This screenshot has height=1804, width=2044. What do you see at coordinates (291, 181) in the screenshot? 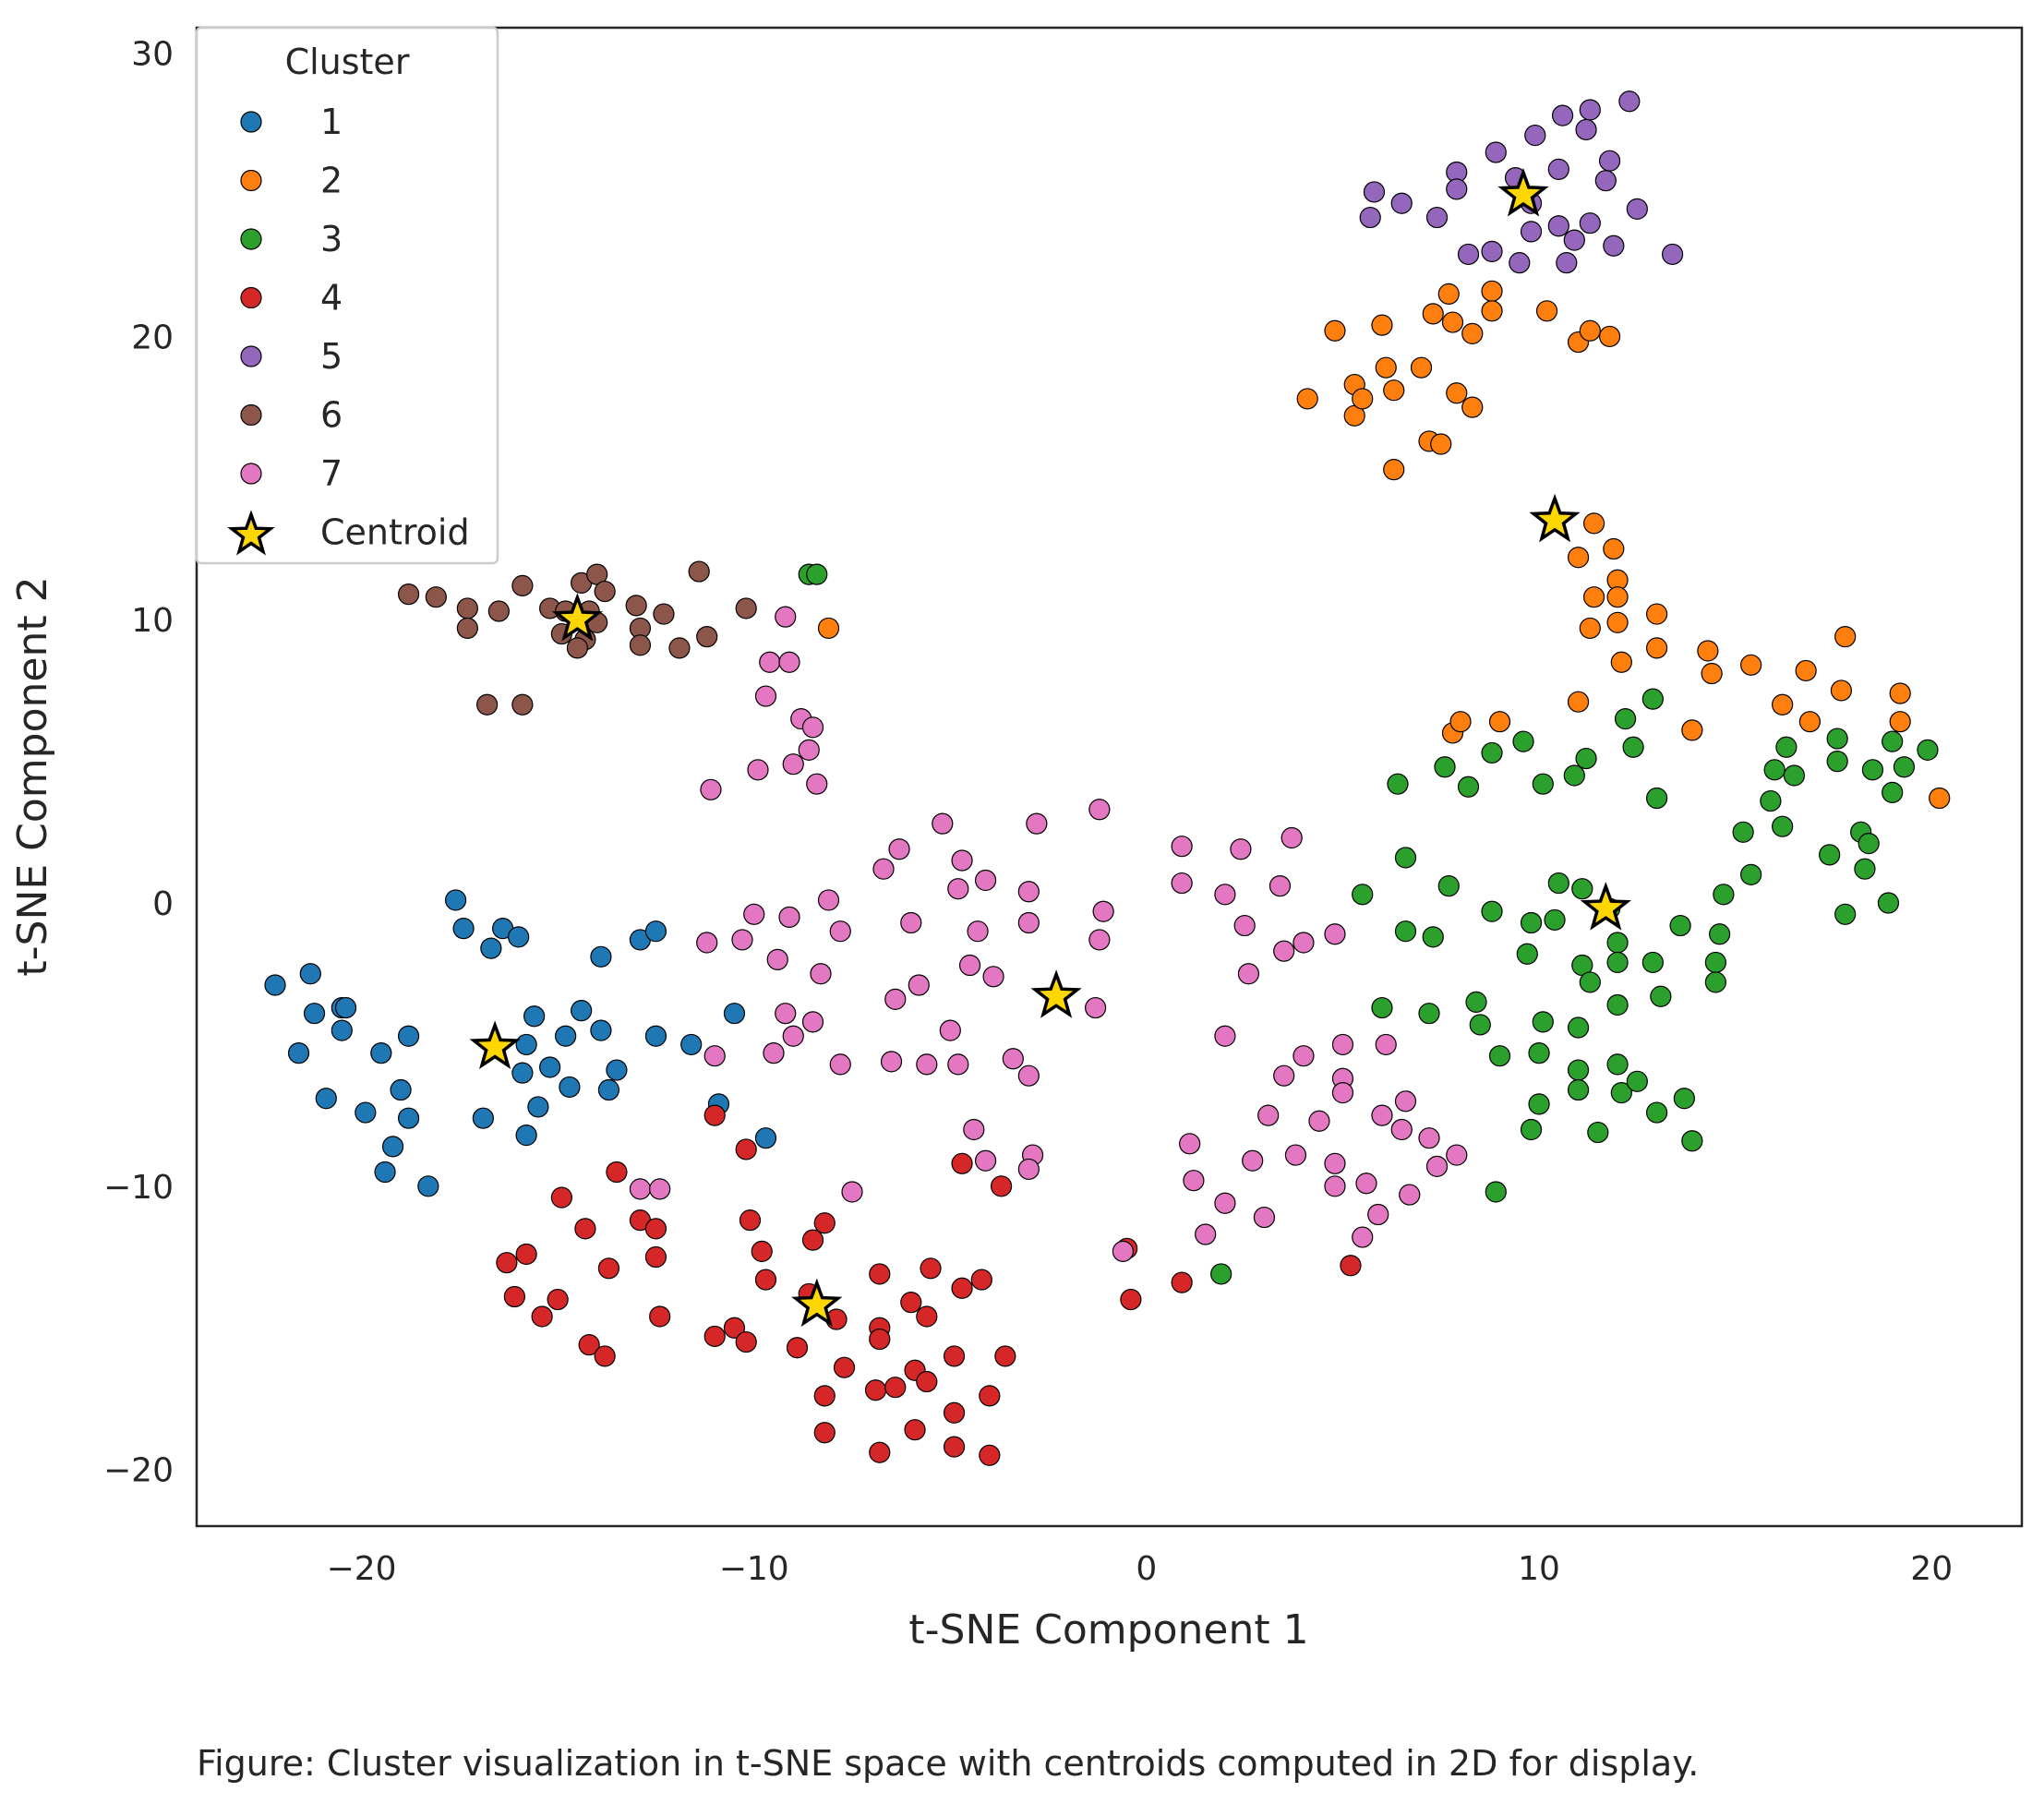
I see `legend-entry-2: 2` at bounding box center [291, 181].